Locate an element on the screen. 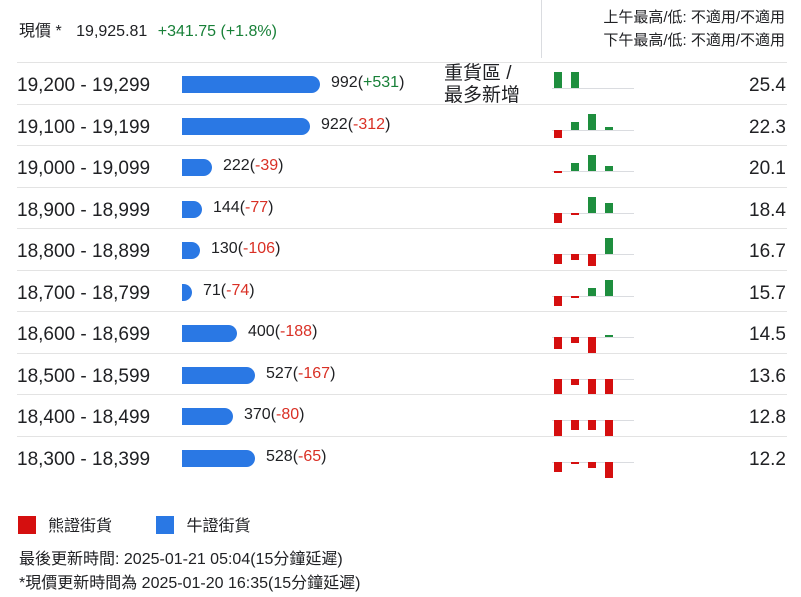  price-range: 18,800 - 18,899 is located at coordinates (84, 251).